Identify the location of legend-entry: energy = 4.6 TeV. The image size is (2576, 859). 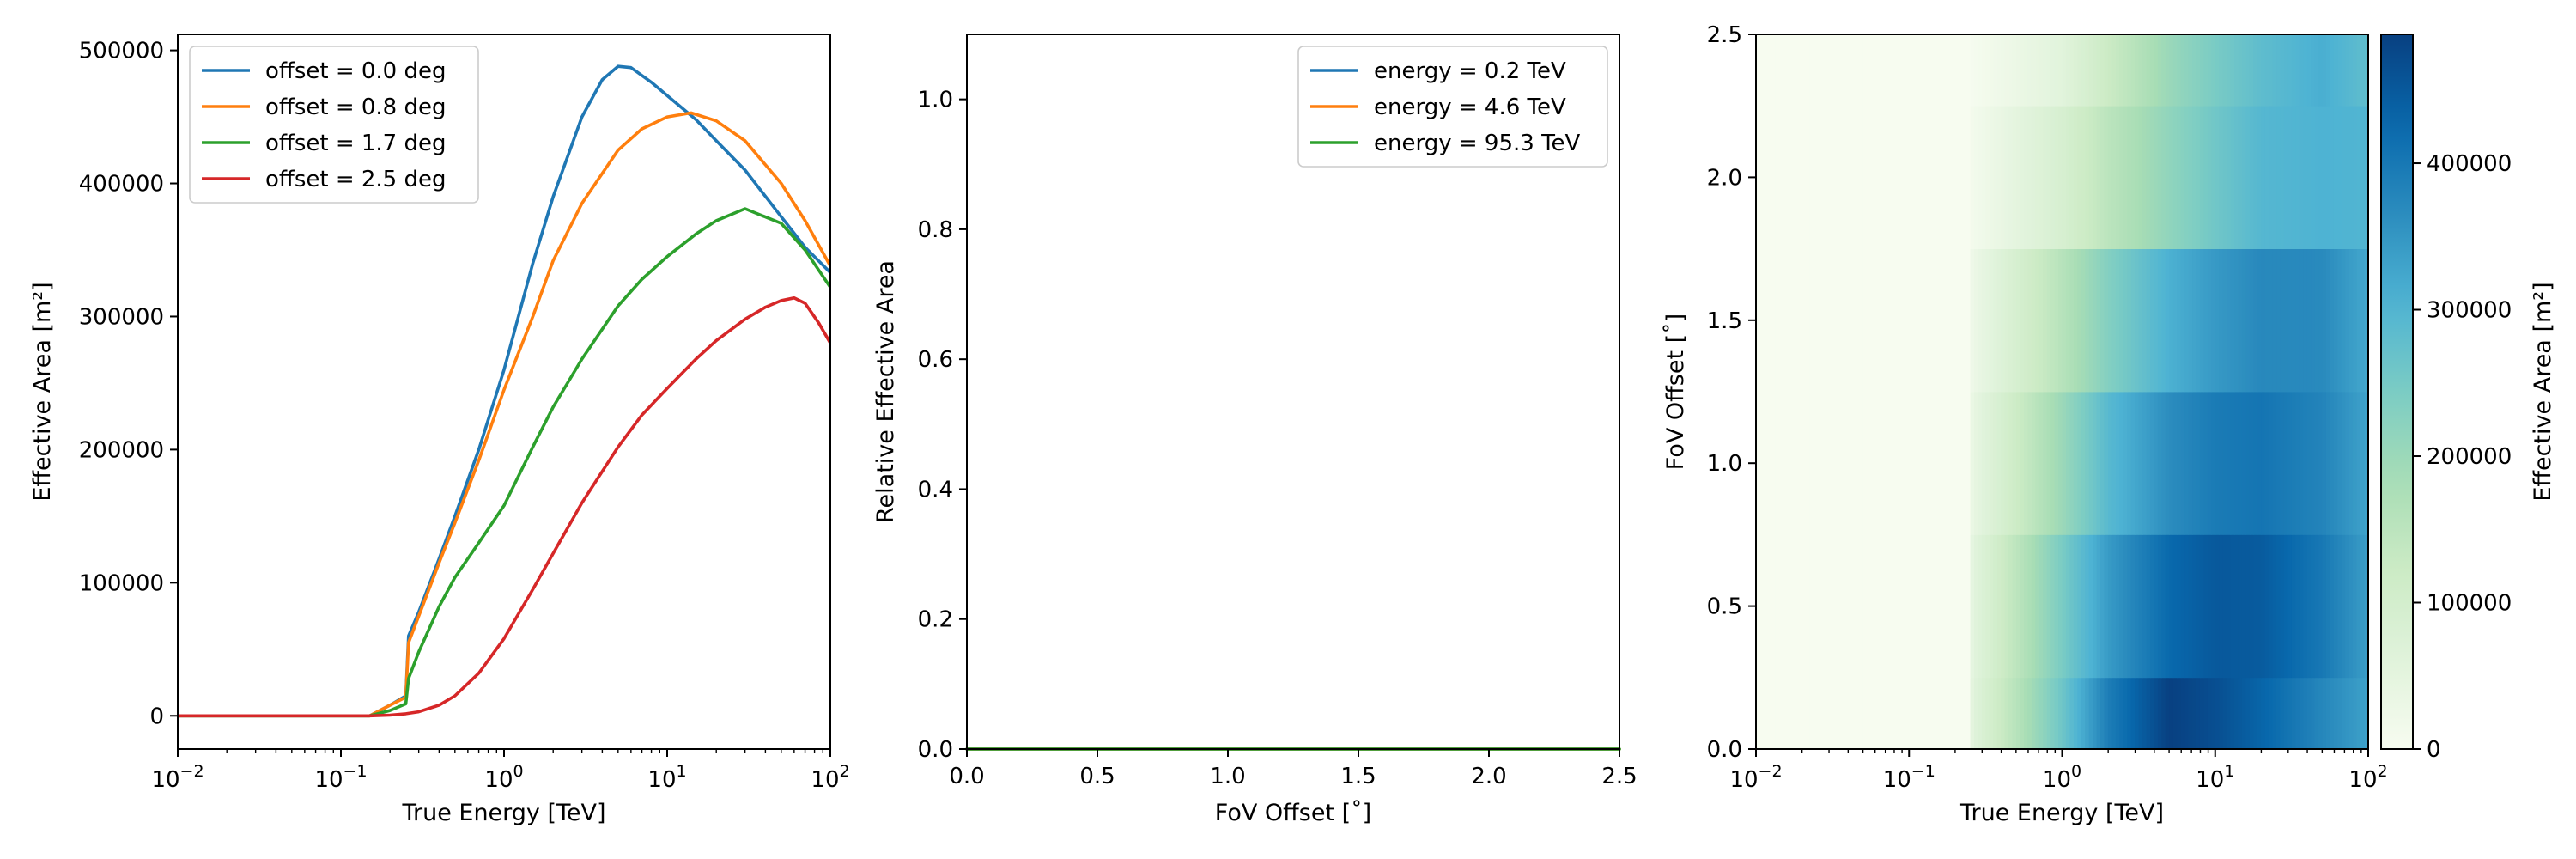
(1470, 107).